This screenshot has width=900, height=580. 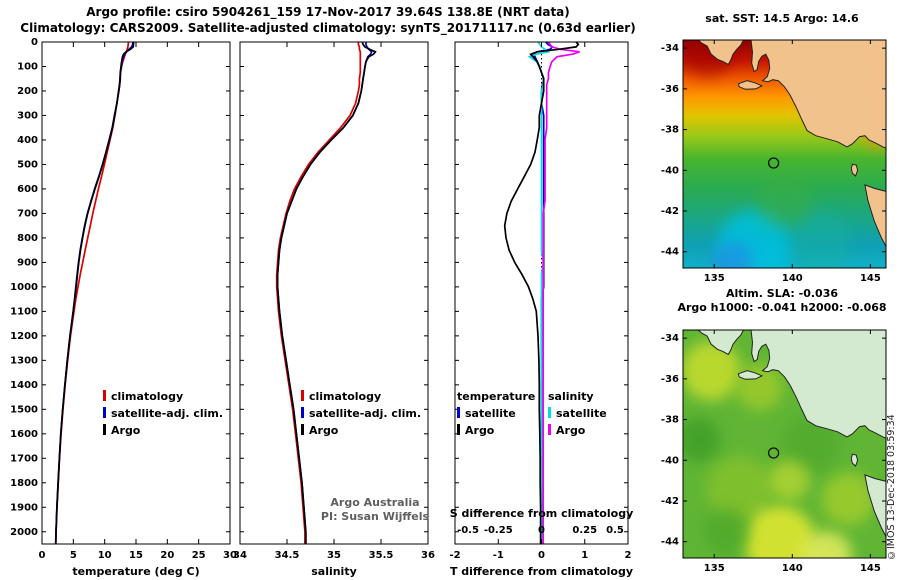 What do you see at coordinates (454, 555) in the screenshot?
I see `x-tick-label: -2` at bounding box center [454, 555].